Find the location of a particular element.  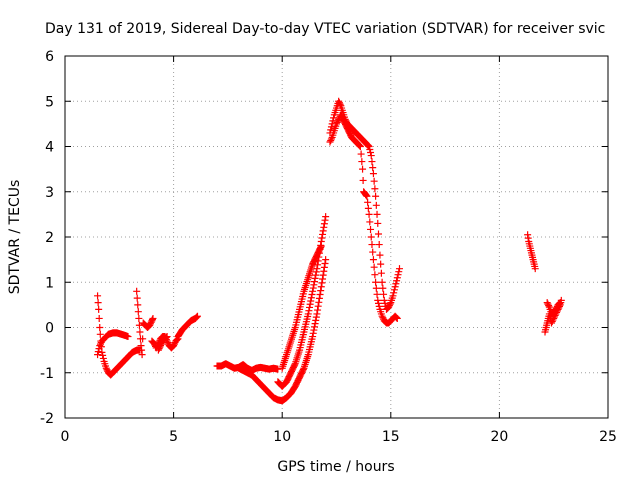

x-tick-label: 20 is located at coordinates (499, 437).